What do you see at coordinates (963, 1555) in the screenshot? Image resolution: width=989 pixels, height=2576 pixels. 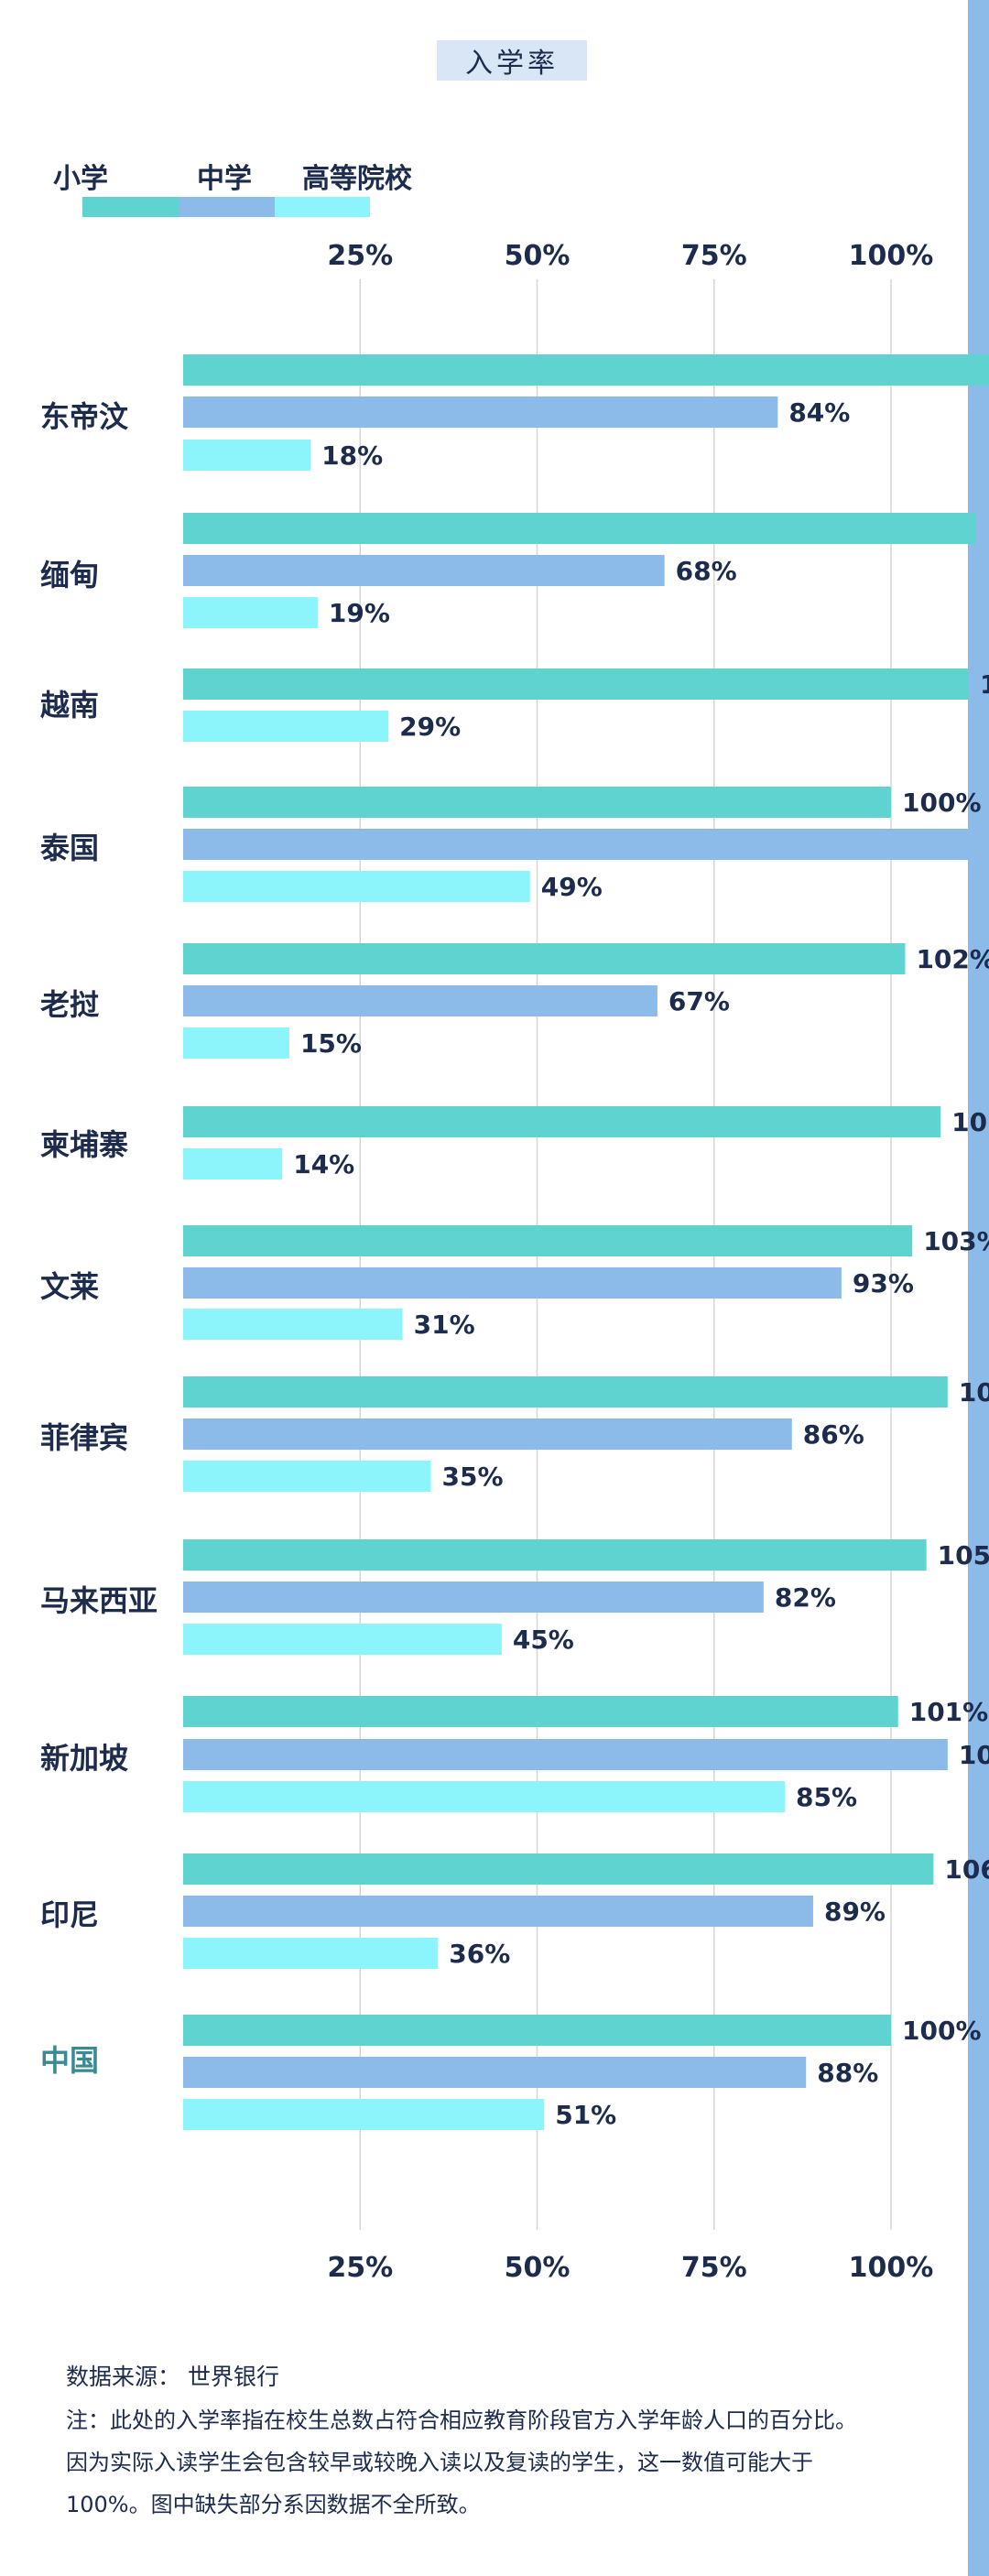 I see `value-label: 105%` at bounding box center [963, 1555].